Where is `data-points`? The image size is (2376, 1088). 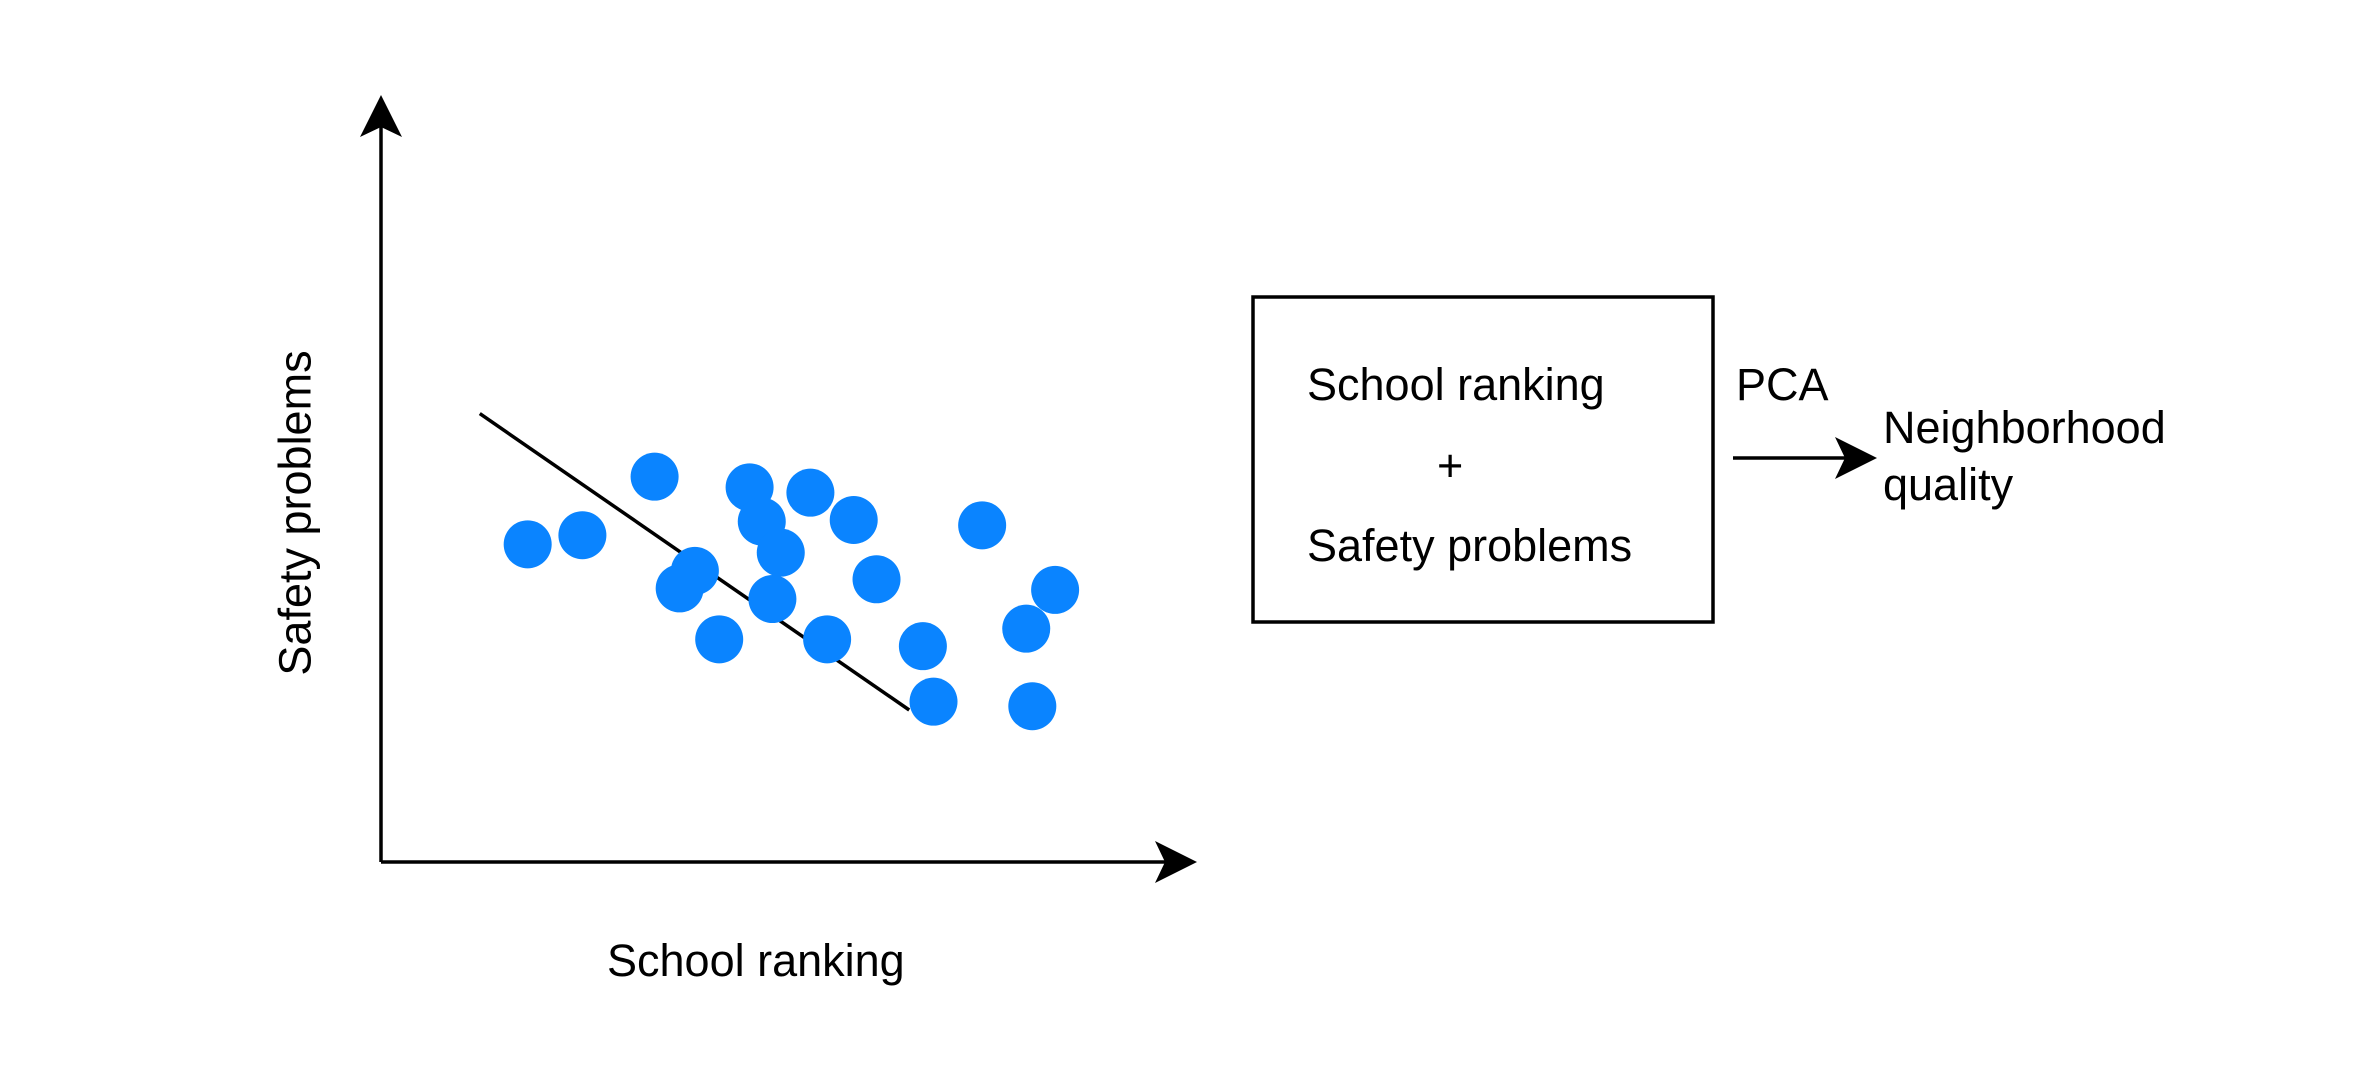
data-points is located at coordinates (791, 591).